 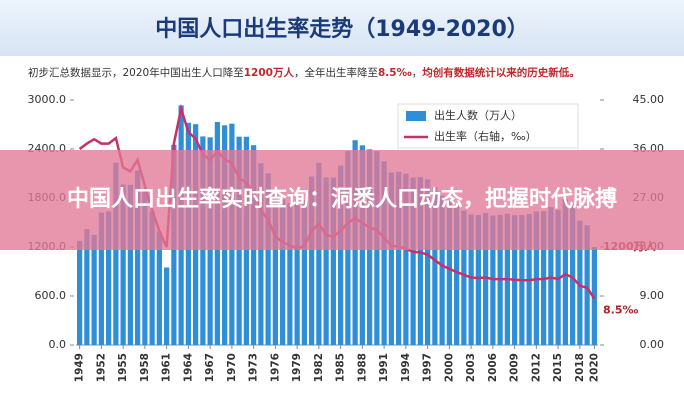 I want to click on x-tick-label: 1973, so click(x=254, y=367).